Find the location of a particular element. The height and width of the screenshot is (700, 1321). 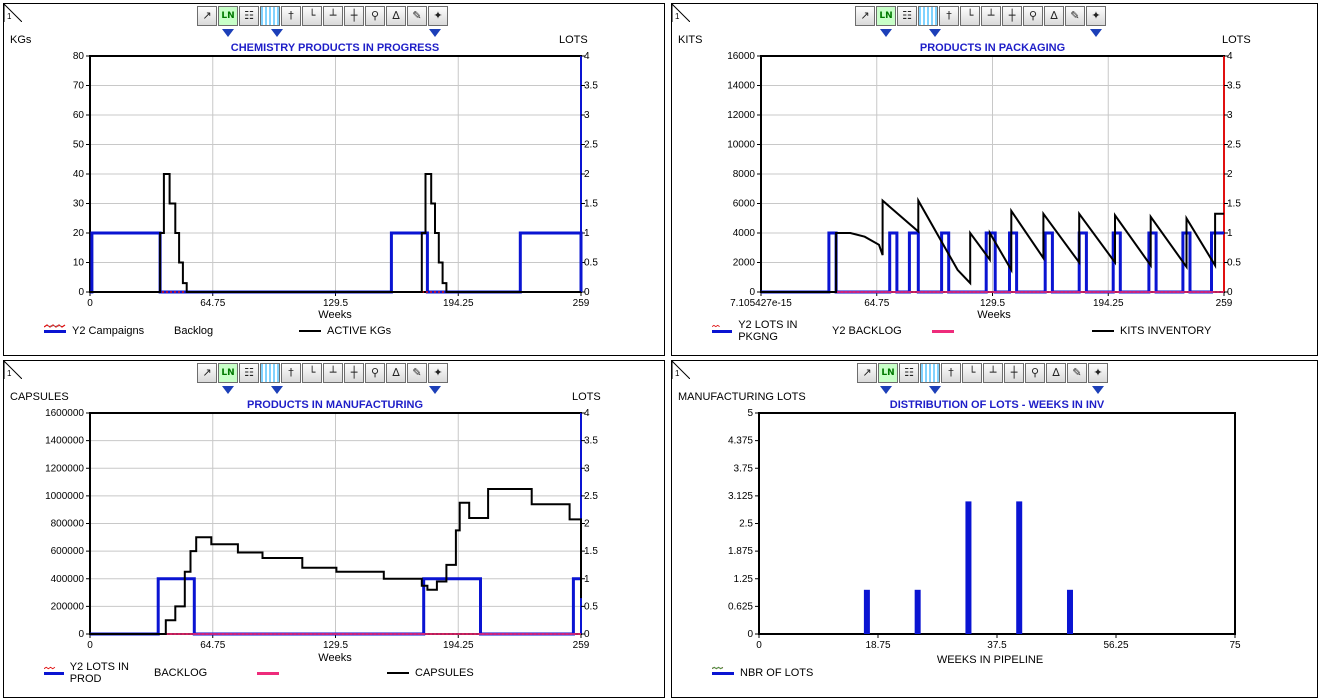

x-axis-label: Weeks is located at coordinates (335, 658).